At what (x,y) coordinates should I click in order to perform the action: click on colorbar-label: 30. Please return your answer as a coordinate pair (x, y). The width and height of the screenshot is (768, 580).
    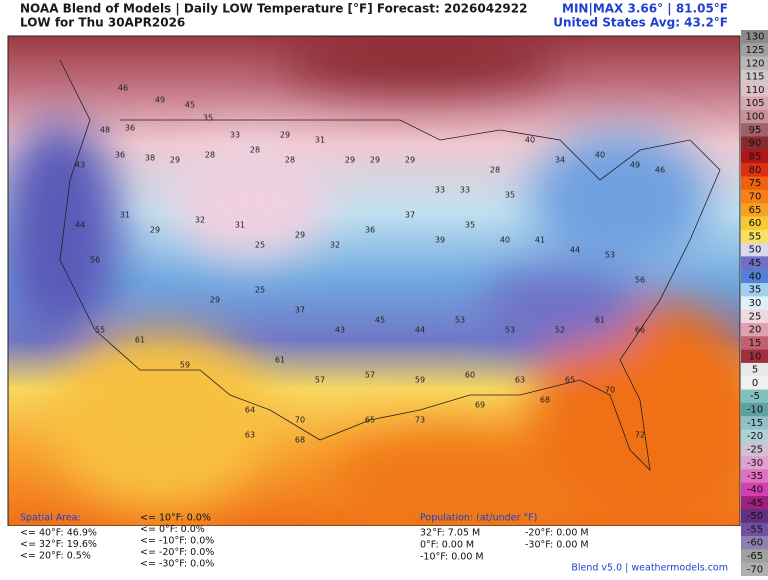
    Looking at the image, I should click on (755, 303).